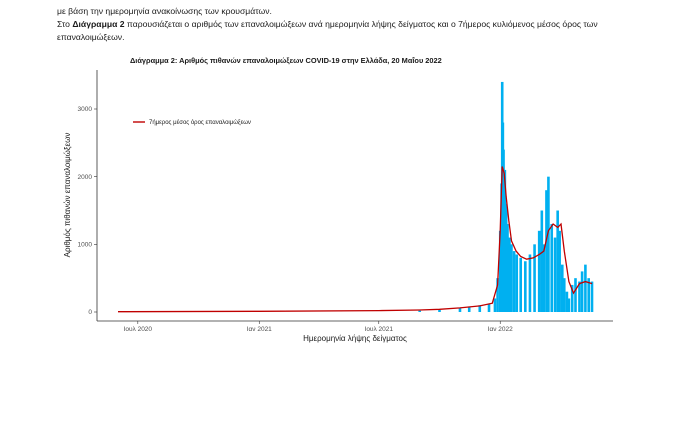 The height and width of the screenshot is (445, 684). What do you see at coordinates (379, 329) in the screenshot?
I see `x-tick-label: Ιουλ 2021` at bounding box center [379, 329].